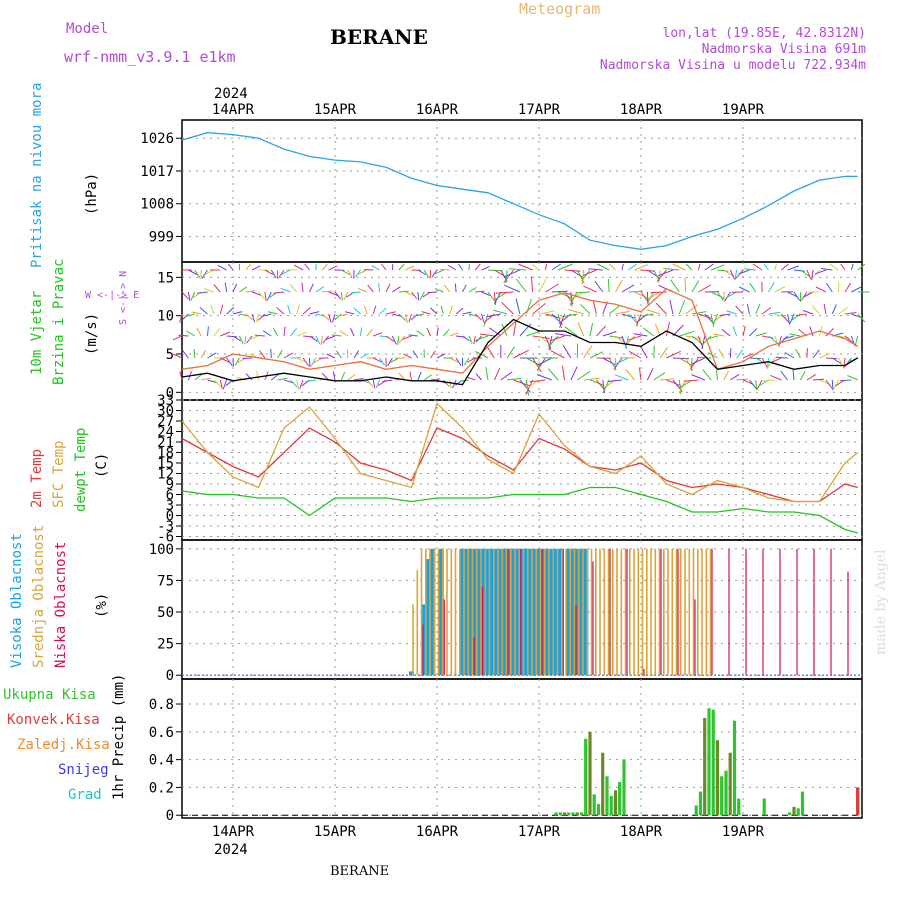 Image resolution: width=900 pixels, height=900 pixels. What do you see at coordinates (233, 110) in the screenshot?
I see `top-date-label: 14APR` at bounding box center [233, 110].